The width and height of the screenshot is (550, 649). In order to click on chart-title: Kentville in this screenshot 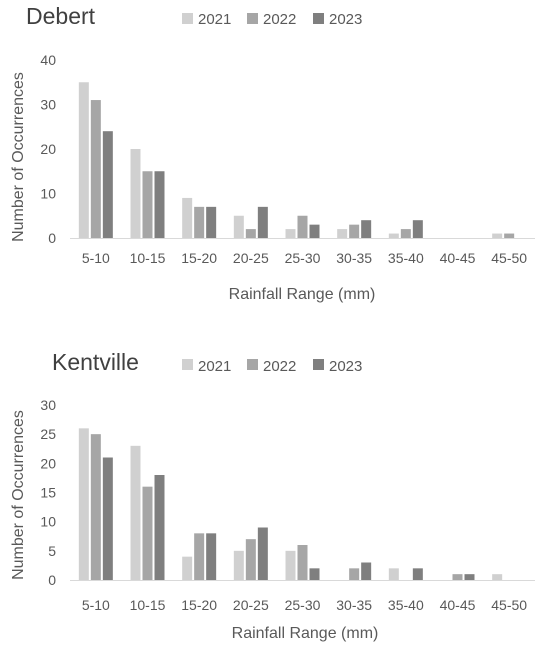, I will do `click(95, 362)`.